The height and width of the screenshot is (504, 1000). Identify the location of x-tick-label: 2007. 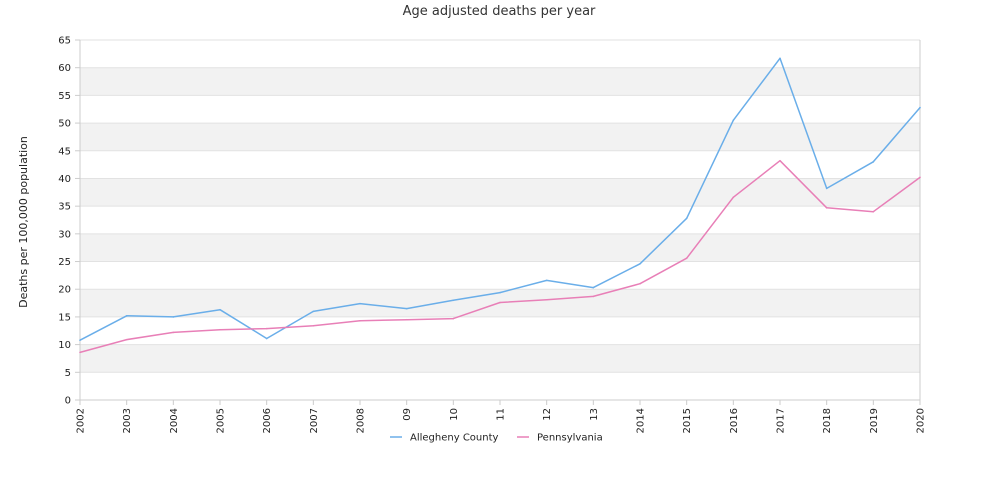
(314, 420).